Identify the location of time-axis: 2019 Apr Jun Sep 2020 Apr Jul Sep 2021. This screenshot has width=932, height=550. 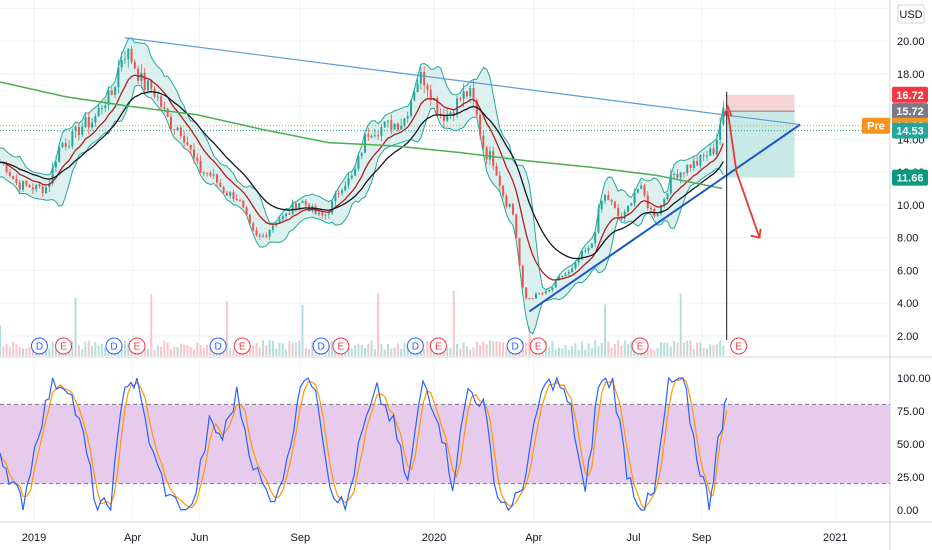
(435, 538).